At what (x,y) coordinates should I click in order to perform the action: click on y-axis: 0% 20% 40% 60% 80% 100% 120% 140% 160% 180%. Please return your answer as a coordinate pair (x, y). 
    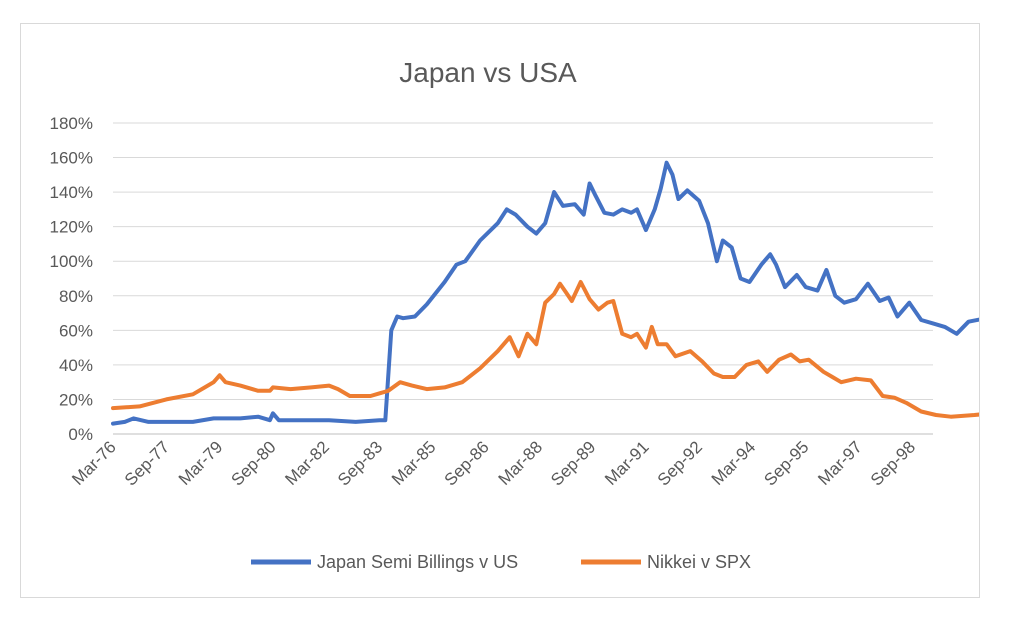
    Looking at the image, I should click on (71, 279).